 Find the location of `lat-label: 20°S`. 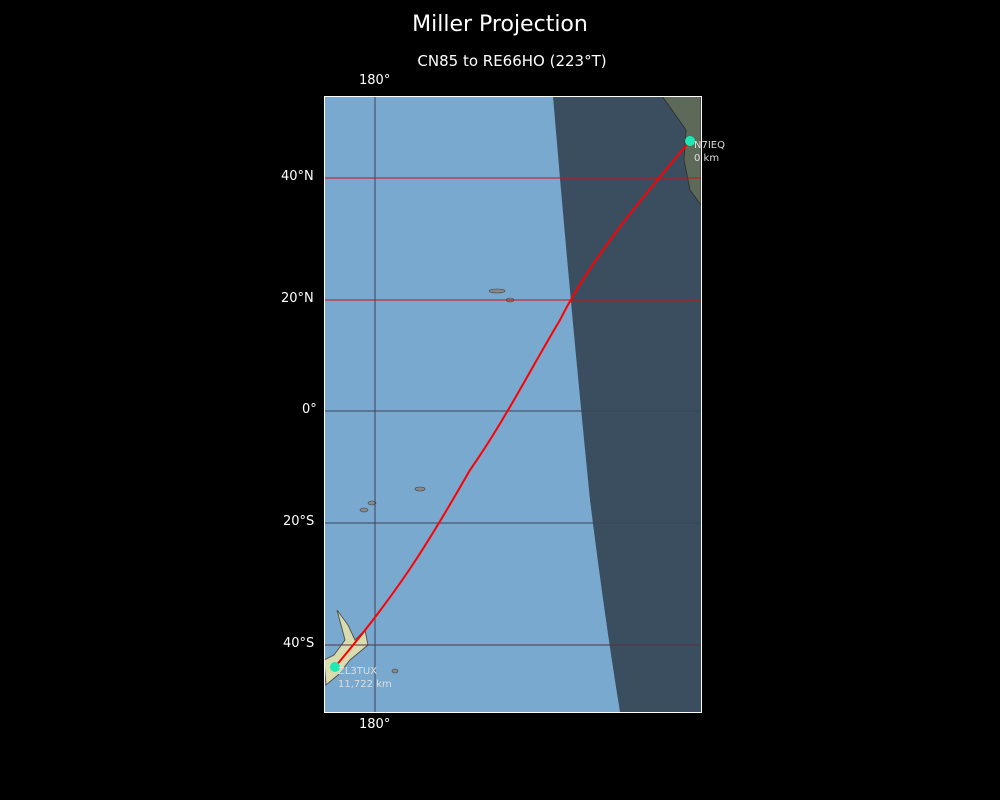

lat-label: 20°S is located at coordinates (299, 521).